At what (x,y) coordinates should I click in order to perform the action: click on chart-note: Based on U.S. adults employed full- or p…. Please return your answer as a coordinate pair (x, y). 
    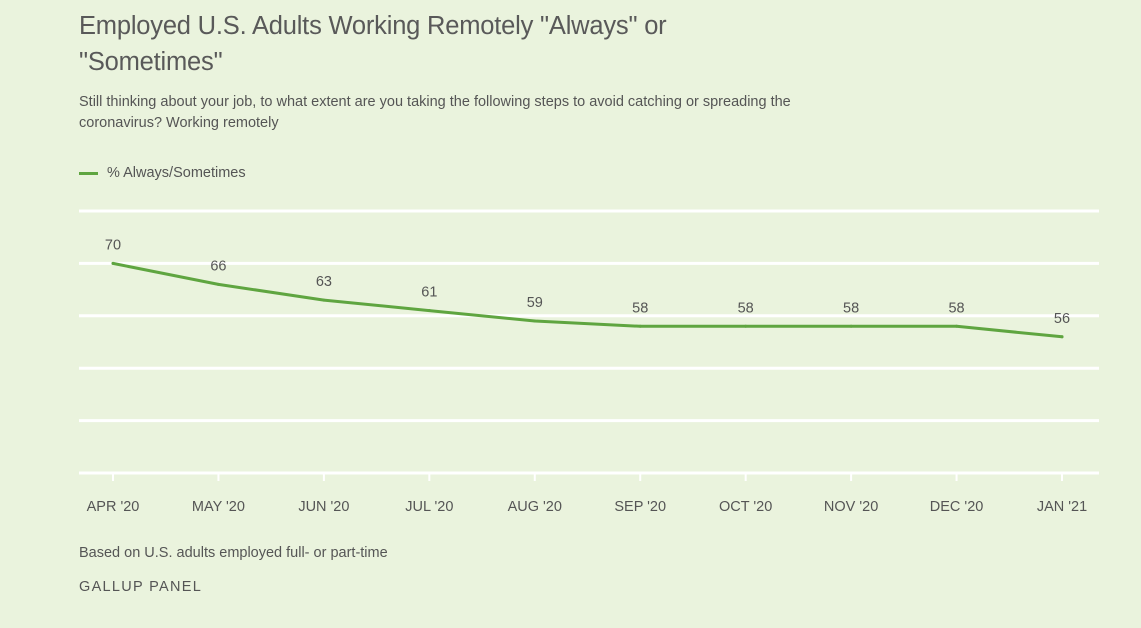
    Looking at the image, I should click on (233, 553).